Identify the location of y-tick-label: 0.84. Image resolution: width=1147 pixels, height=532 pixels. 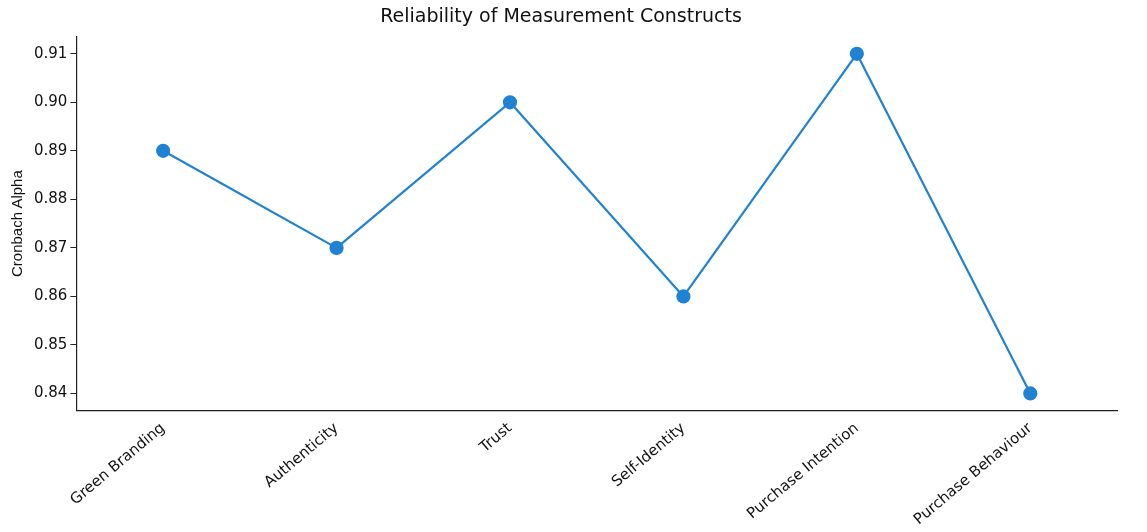
(50, 392).